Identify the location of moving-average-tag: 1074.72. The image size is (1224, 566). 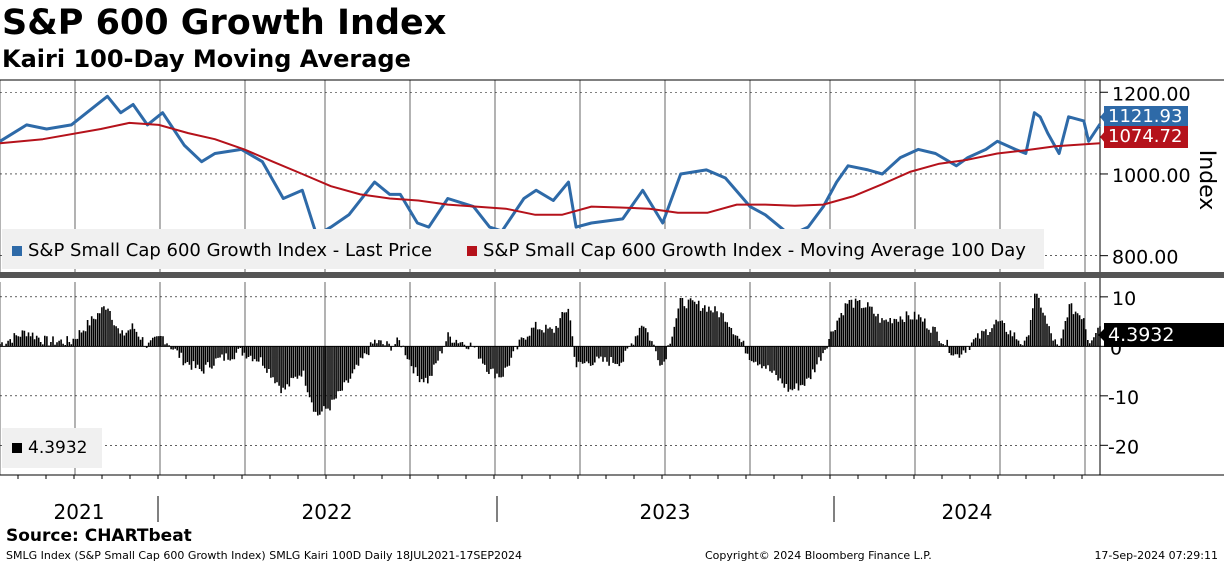
(1146, 137).